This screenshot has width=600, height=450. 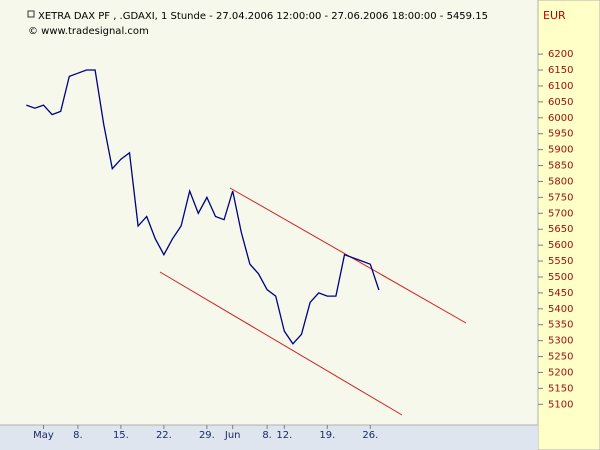 What do you see at coordinates (560, 54) in the screenshot?
I see `y-tick-label: 6200` at bounding box center [560, 54].